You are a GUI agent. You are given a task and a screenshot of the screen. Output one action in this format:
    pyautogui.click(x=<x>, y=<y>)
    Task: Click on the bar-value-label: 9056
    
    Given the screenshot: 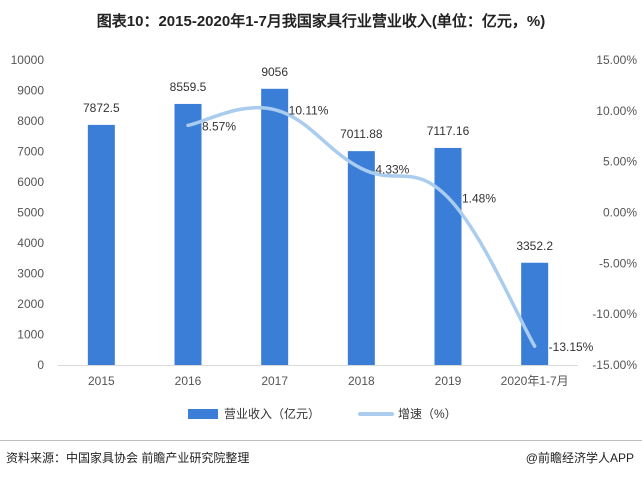 What is the action you would take?
    pyautogui.click(x=274, y=72)
    